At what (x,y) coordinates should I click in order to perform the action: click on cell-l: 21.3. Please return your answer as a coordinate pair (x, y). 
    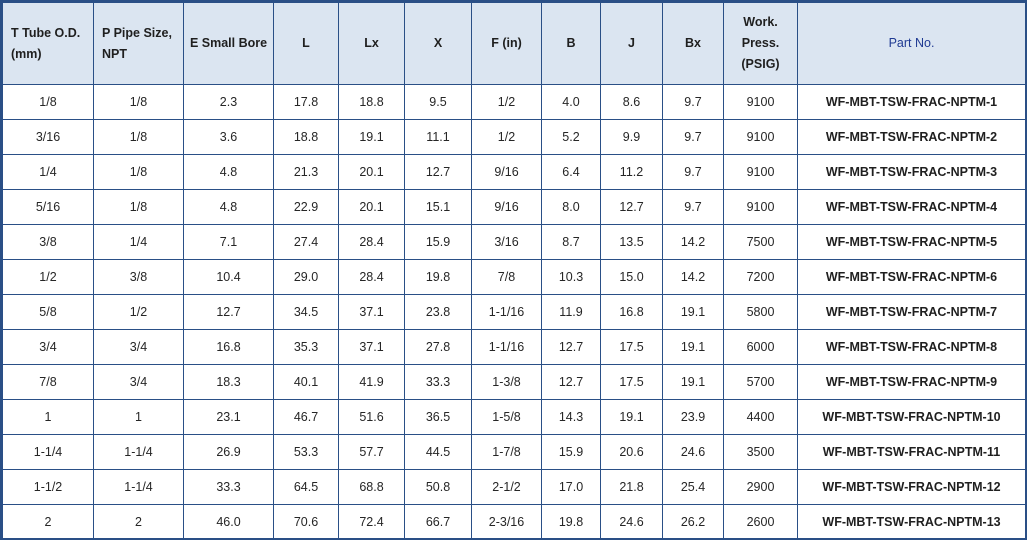
    Looking at the image, I should click on (306, 172).